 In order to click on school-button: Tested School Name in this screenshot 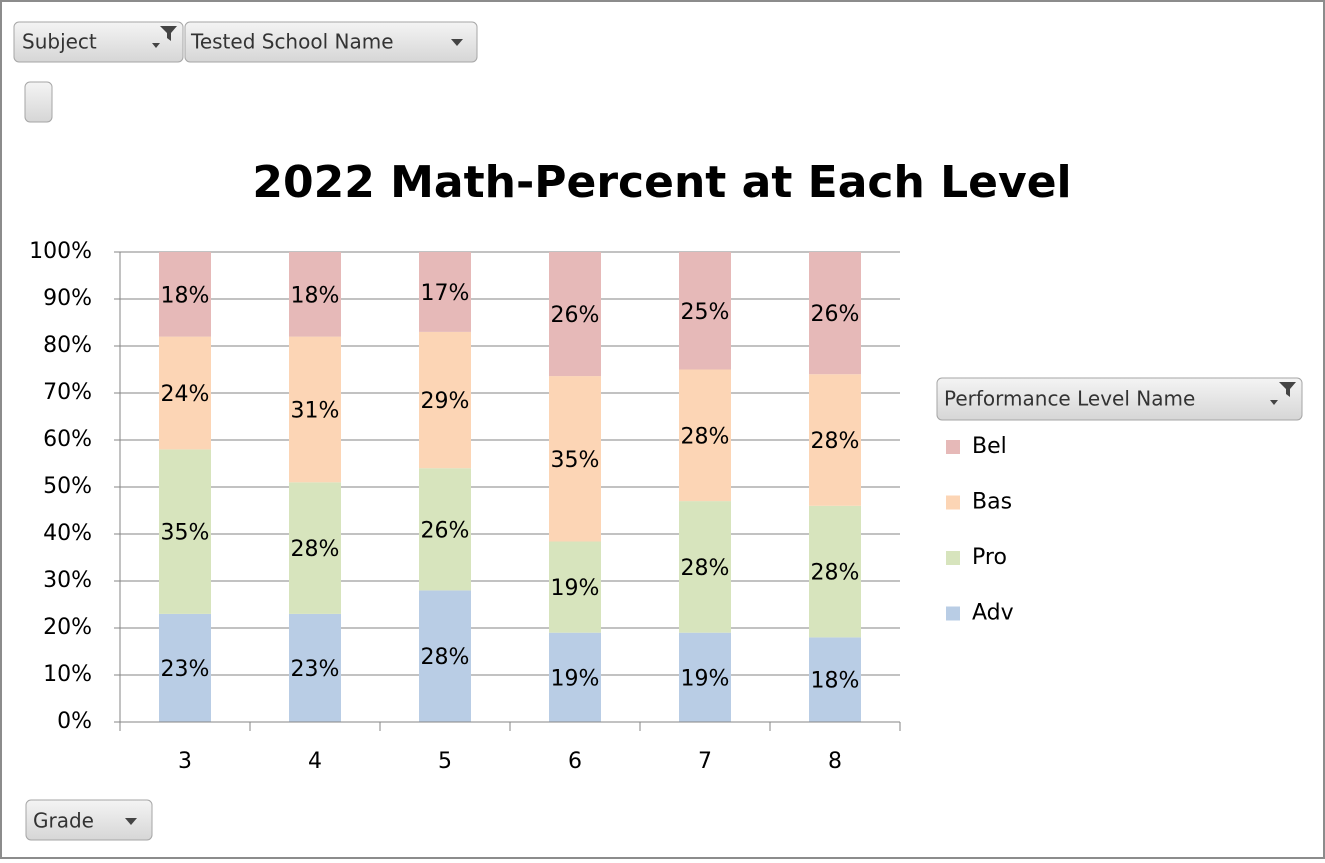, I will do `click(331, 42)`.